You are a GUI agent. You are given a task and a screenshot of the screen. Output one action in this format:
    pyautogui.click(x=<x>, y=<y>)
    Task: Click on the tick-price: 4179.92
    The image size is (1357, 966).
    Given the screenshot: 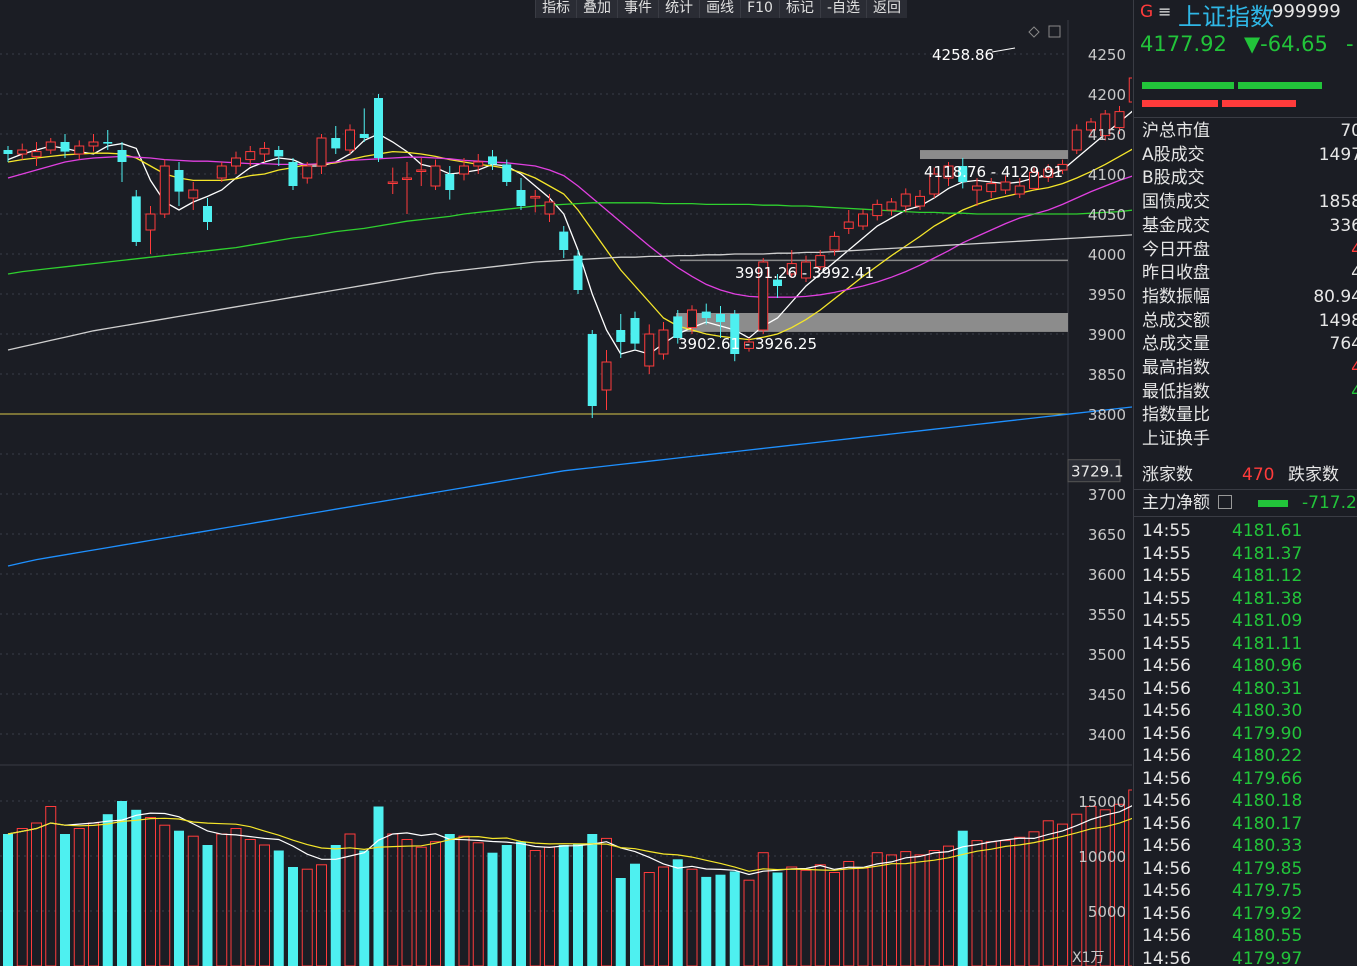 What is the action you would take?
    pyautogui.click(x=1267, y=913)
    